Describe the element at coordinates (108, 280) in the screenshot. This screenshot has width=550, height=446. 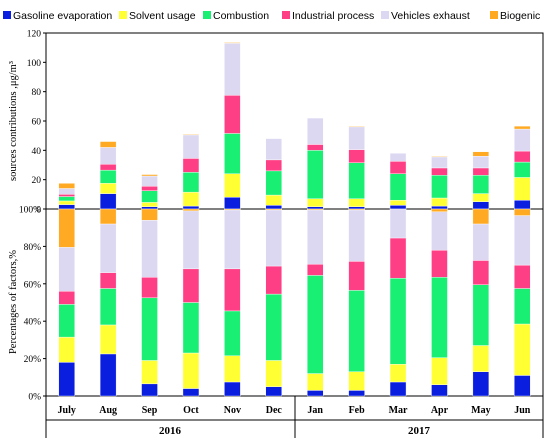
I see `bottom-bar-industrial-aug` at that location.